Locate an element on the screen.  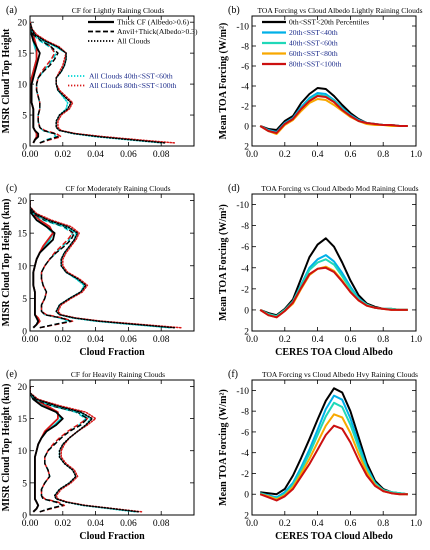
legend-entry-label: All Clouds 40th<SST<60th is located at coordinates (131, 76).